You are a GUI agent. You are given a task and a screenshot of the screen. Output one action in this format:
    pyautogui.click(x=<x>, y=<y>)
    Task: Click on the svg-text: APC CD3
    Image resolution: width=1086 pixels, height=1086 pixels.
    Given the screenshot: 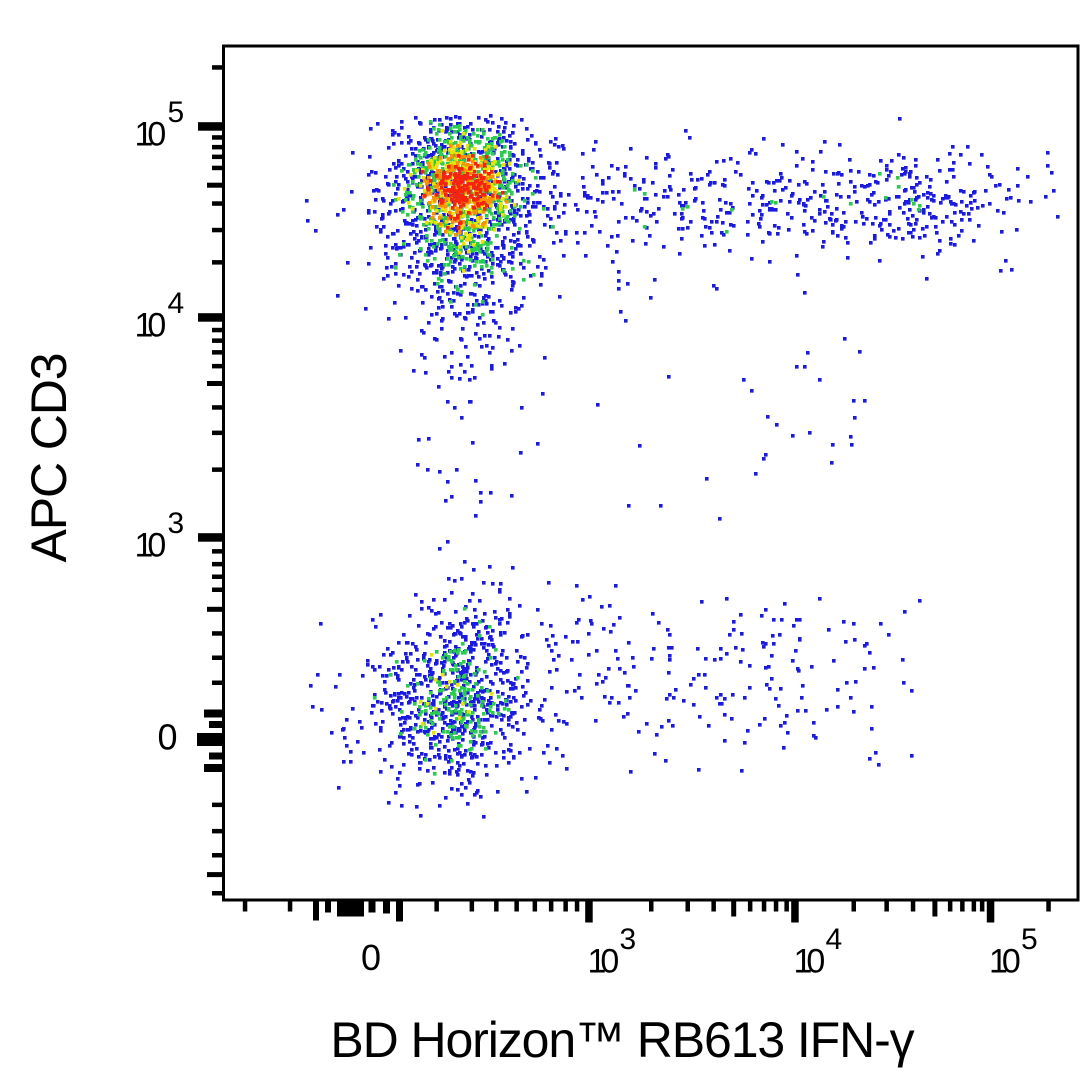 What is the action you would take?
    pyautogui.click(x=49, y=457)
    